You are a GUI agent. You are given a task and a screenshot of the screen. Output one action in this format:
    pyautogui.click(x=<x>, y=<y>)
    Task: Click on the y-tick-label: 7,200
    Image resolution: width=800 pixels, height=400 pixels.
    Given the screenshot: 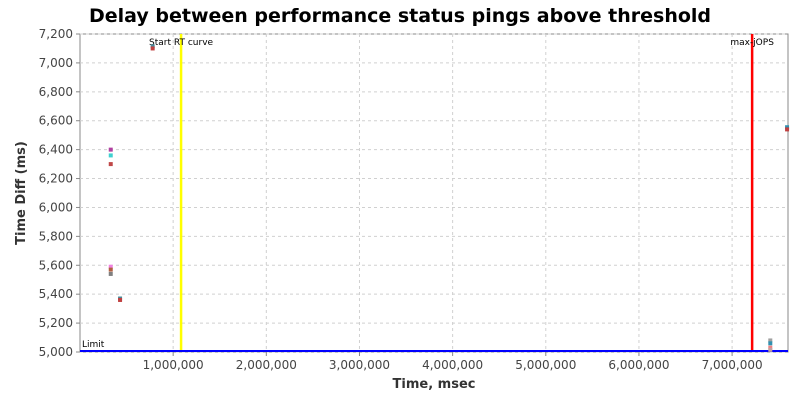 What is the action you would take?
    pyautogui.click(x=56, y=34)
    